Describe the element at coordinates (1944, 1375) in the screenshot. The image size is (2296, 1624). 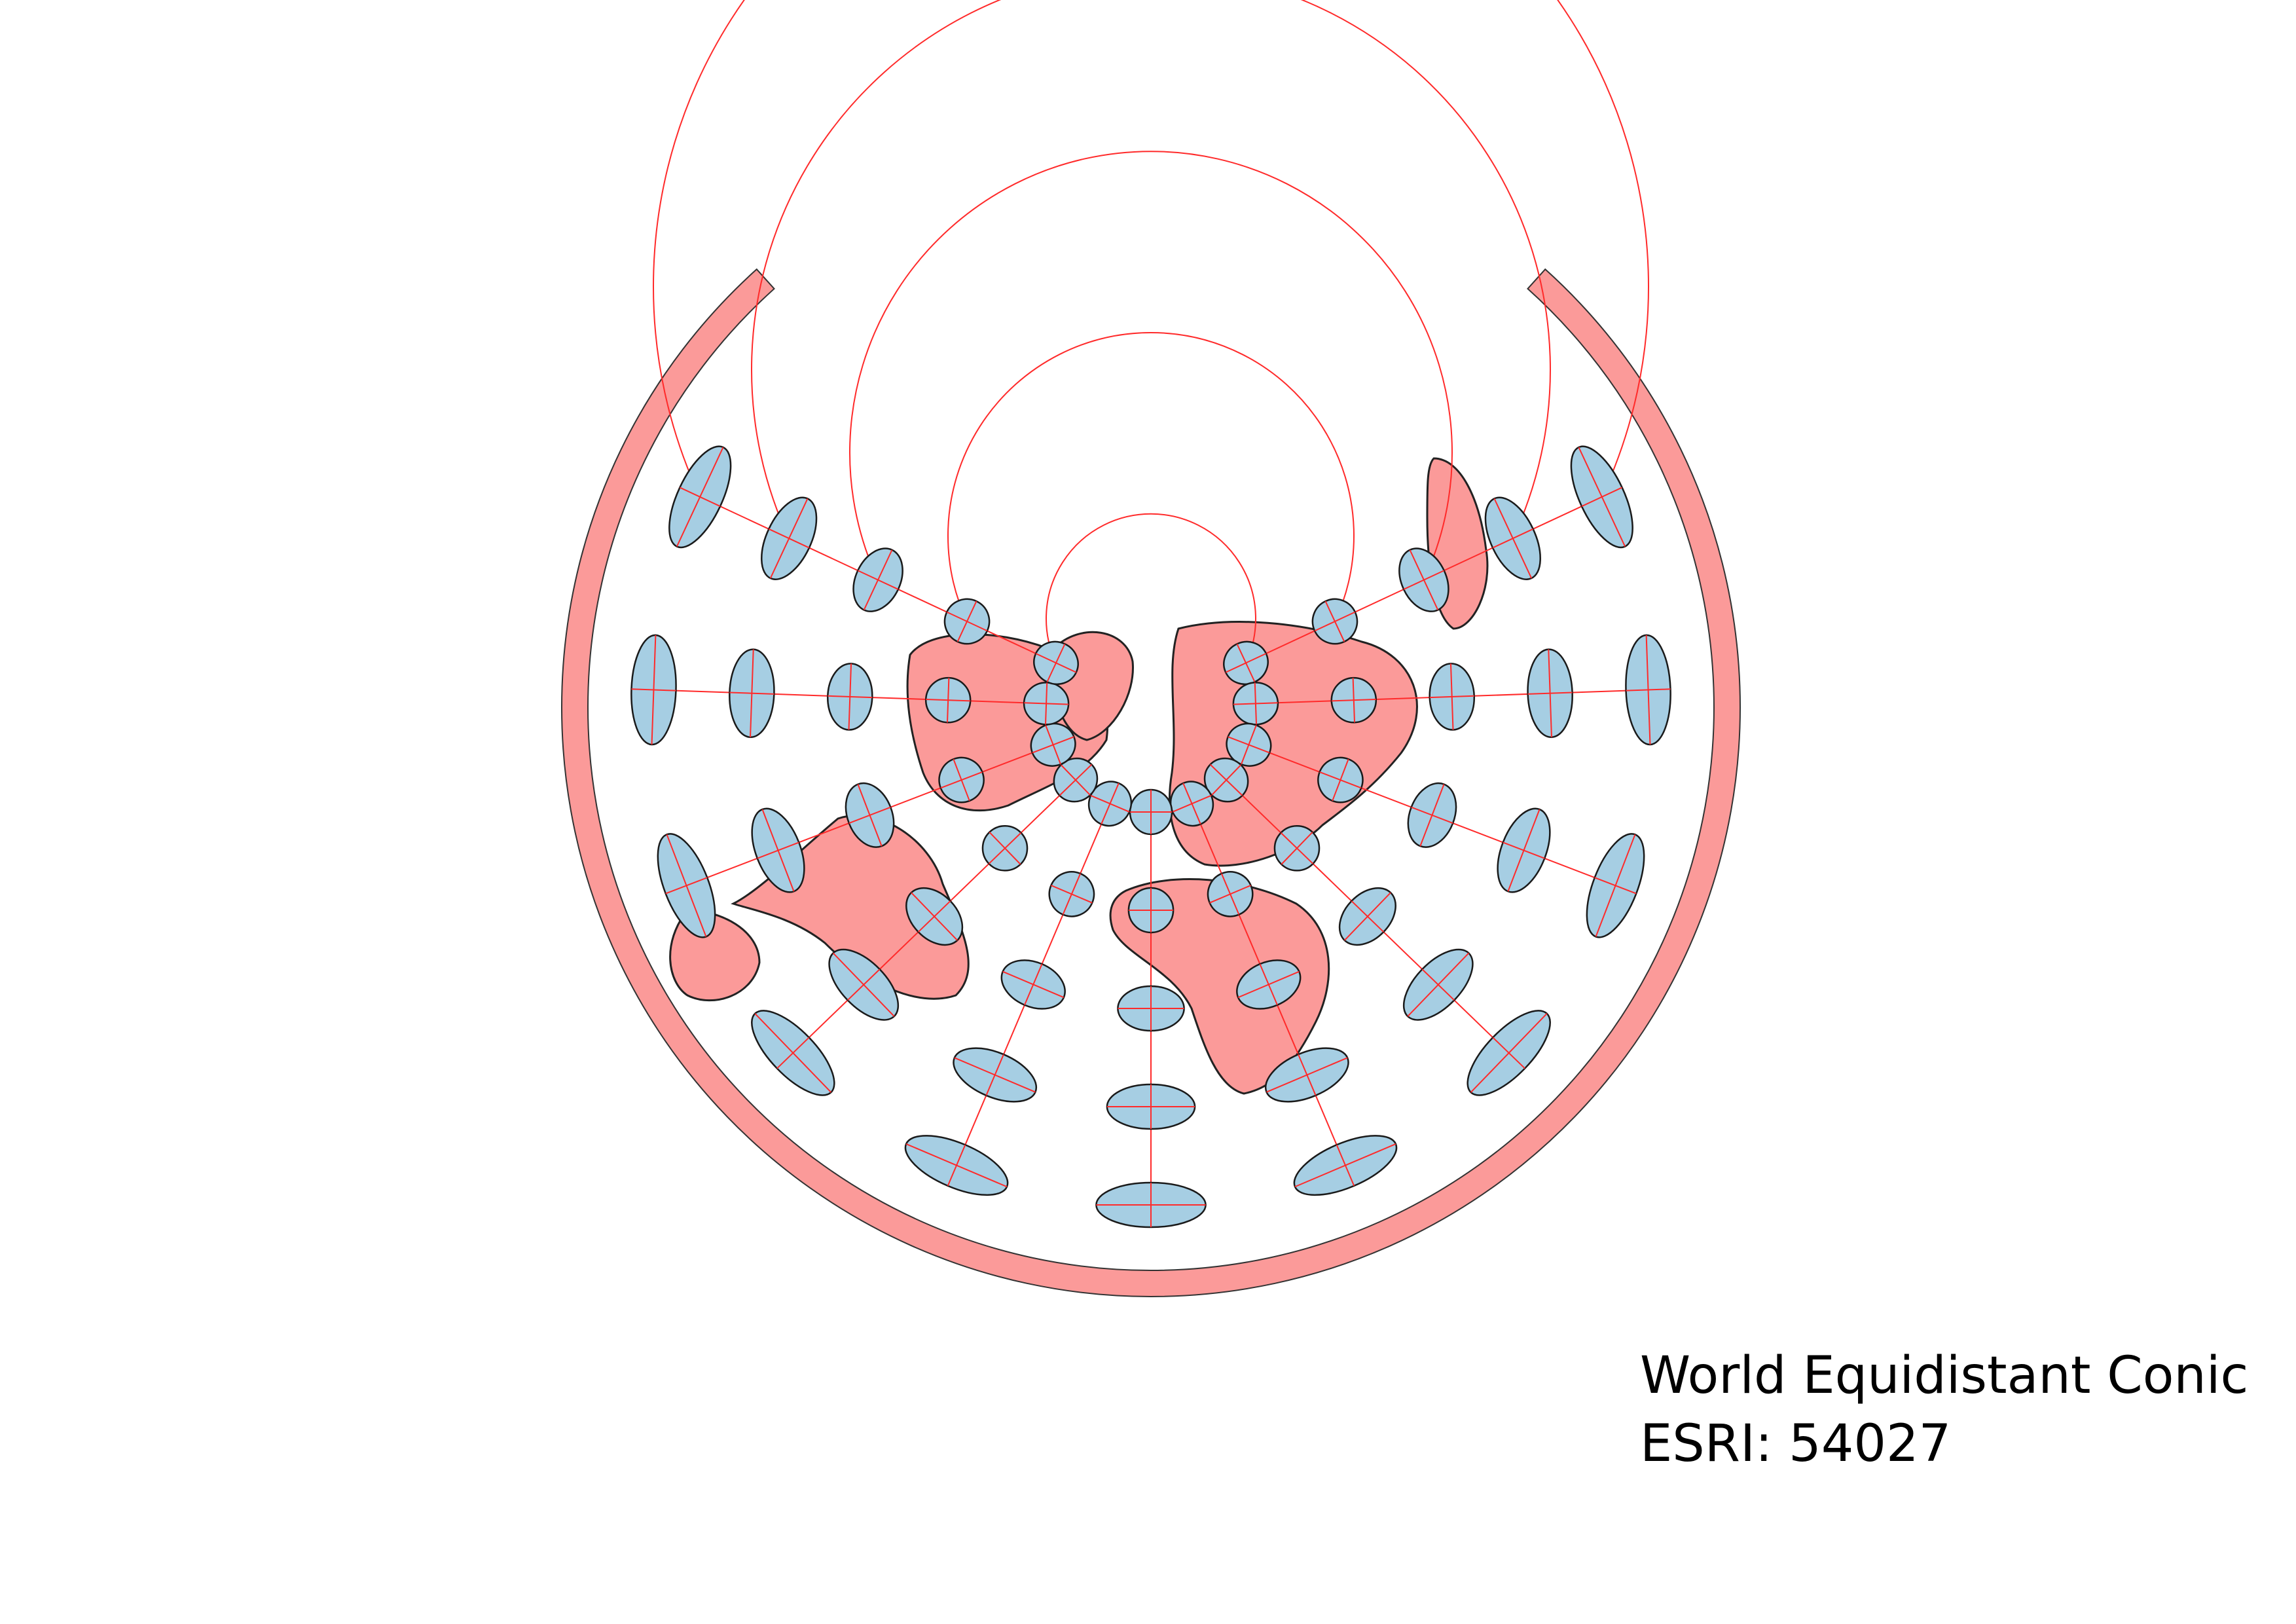
I see `projection-name-label: World Equidistant Conic` at that location.